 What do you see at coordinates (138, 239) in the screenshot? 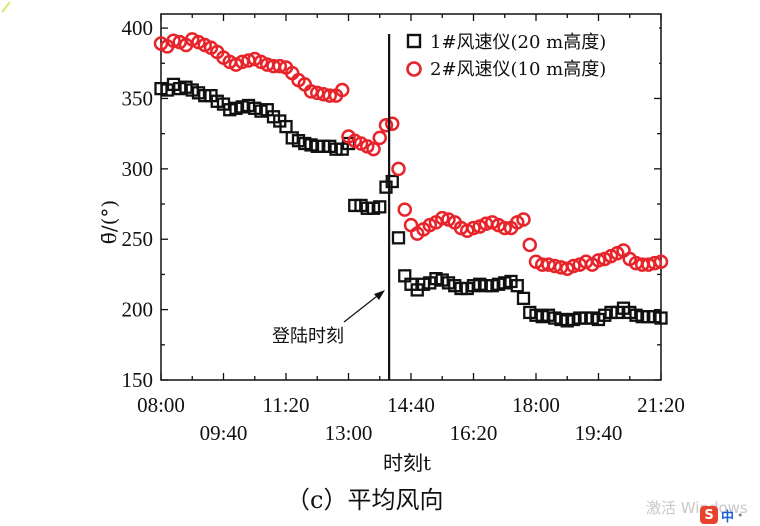
I see `y-tick-label: 250` at bounding box center [138, 239].